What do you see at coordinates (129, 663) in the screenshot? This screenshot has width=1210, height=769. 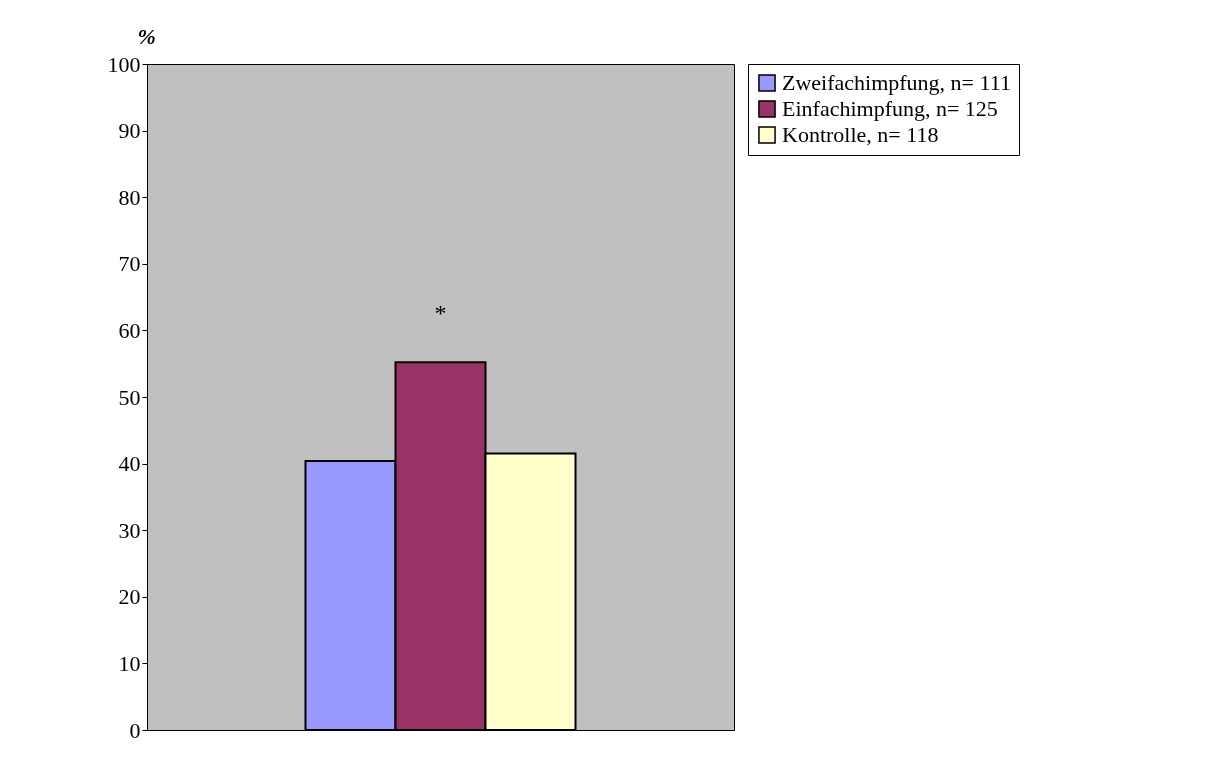 I see `y-tick-label: 10` at bounding box center [129, 663].